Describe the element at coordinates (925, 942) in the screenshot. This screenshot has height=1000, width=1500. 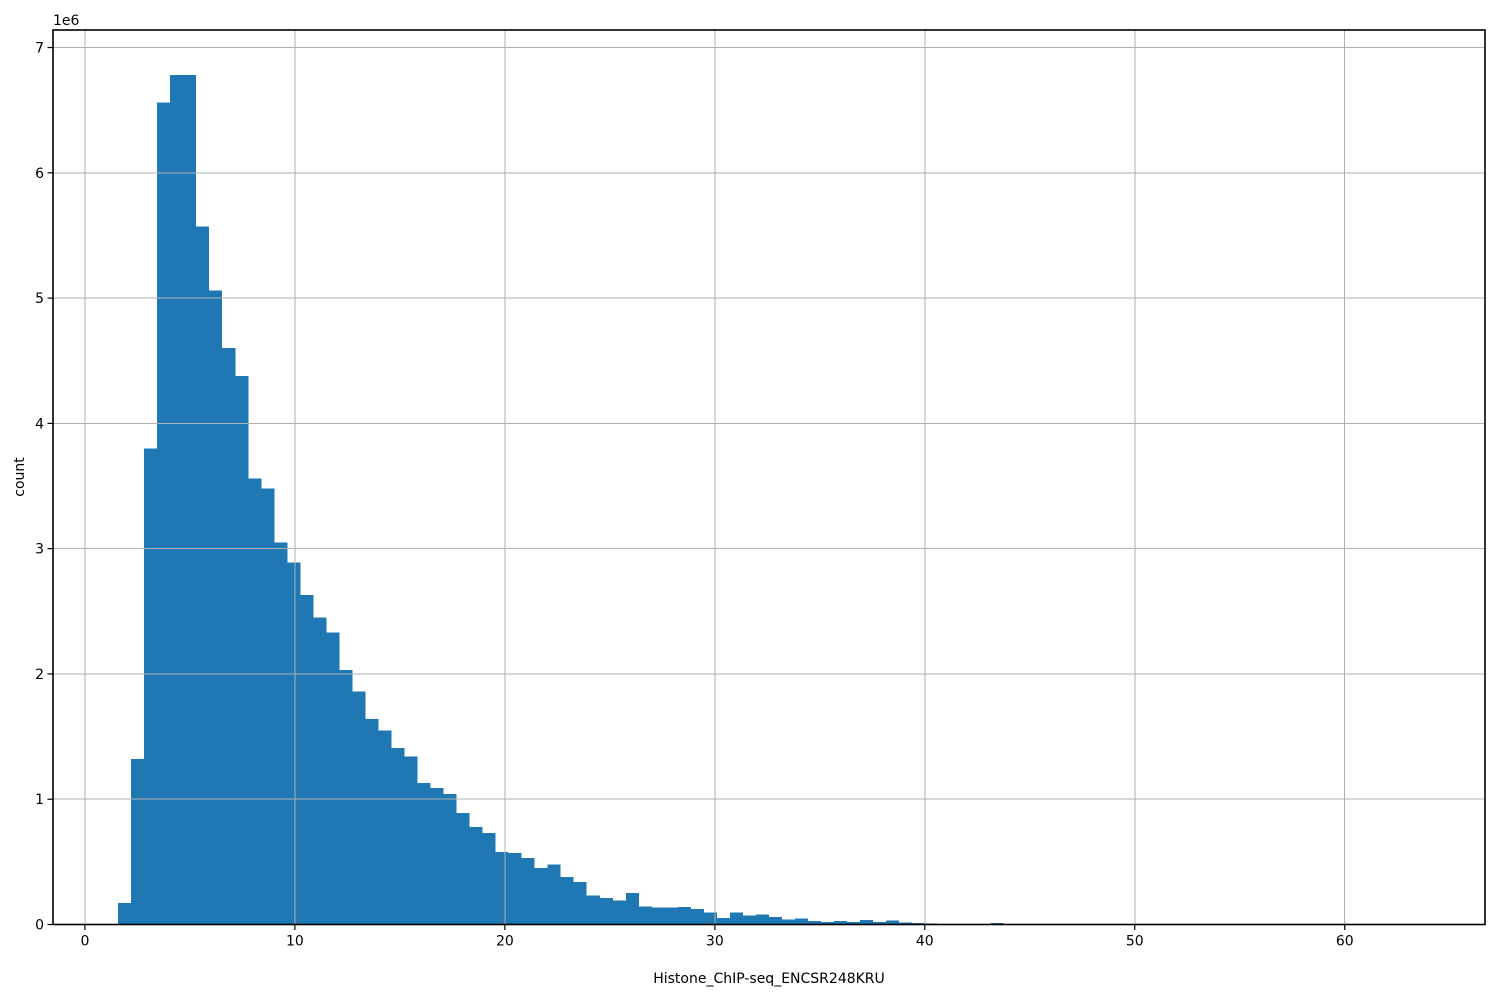
I see `x-tick-label: 40` at that location.